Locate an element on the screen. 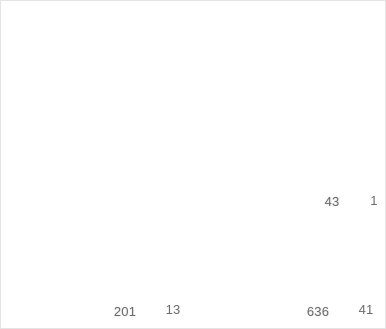 The image size is (386, 329). number-cell: 13 is located at coordinates (173, 309).